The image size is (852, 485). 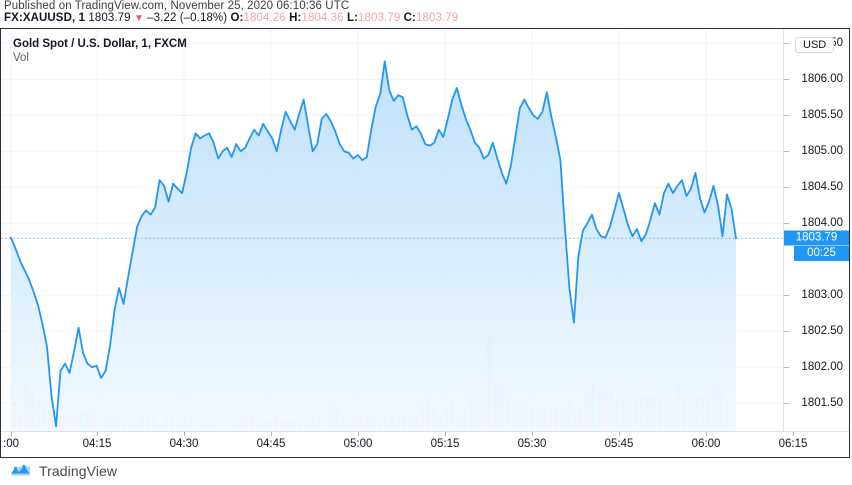 I want to click on high-label: H:, so click(x=295, y=18).